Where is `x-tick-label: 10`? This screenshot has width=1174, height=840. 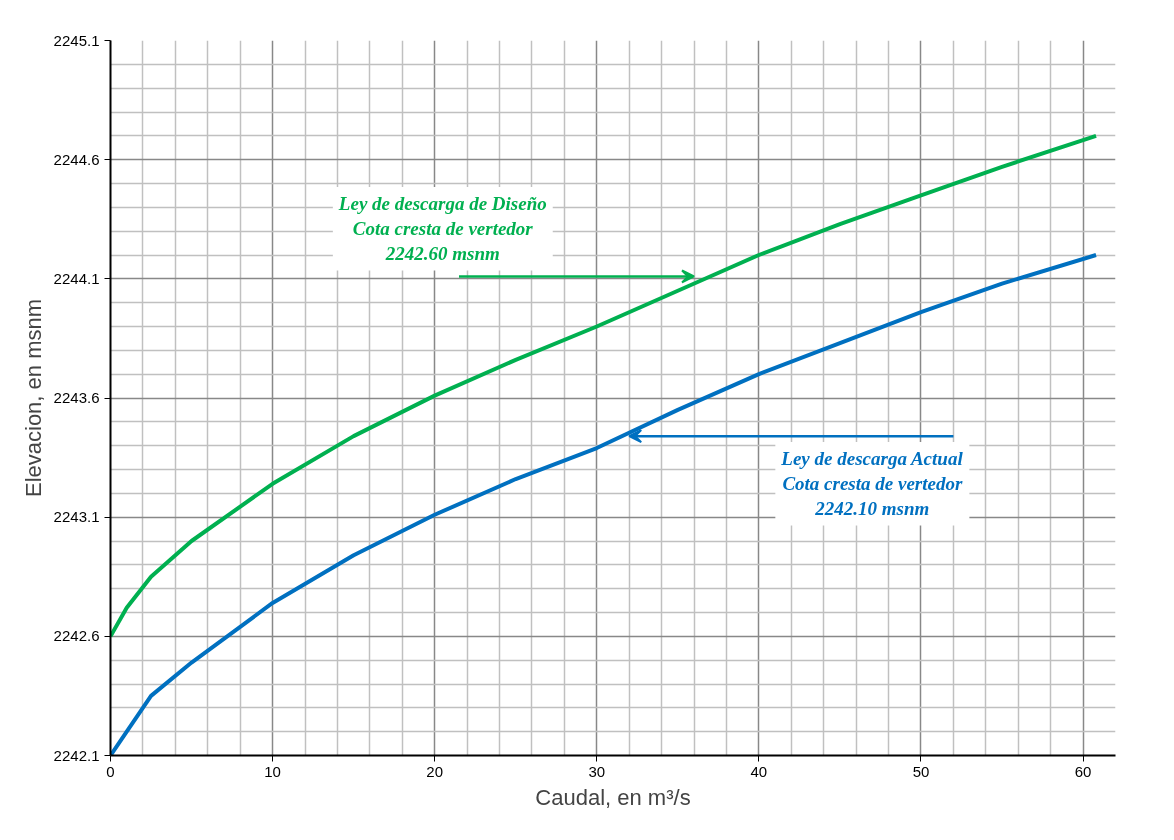
x-tick-label: 10 is located at coordinates (272, 771).